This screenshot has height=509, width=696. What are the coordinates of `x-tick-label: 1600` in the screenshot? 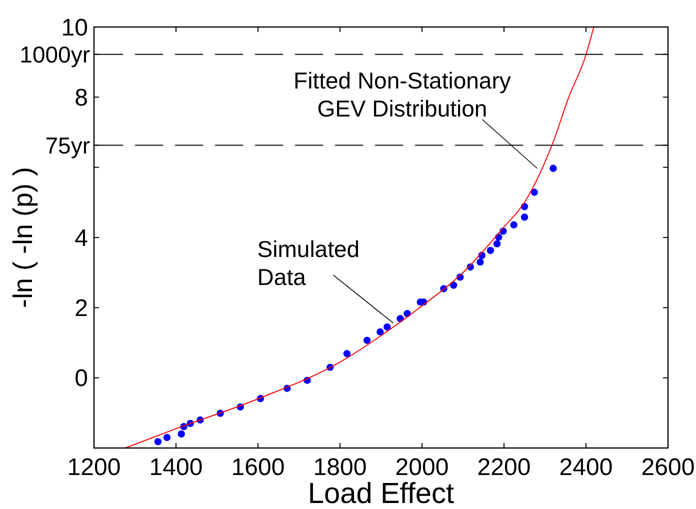 It's located at (258, 467).